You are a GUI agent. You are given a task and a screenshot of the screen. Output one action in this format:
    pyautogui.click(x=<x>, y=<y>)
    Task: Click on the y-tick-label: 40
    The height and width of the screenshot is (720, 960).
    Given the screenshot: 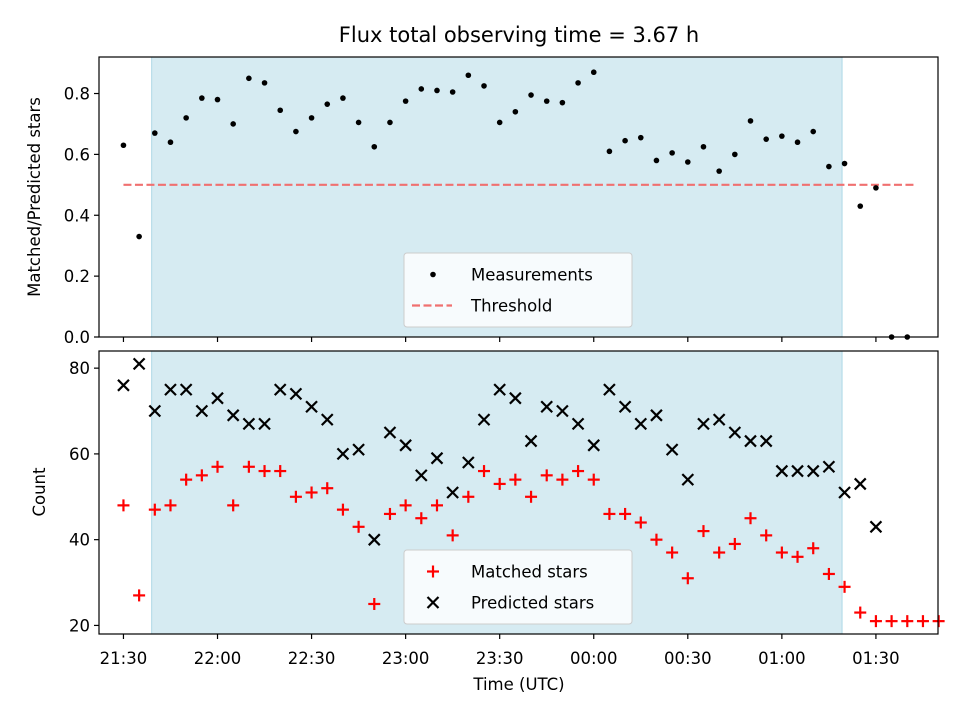 What is the action you would take?
    pyautogui.click(x=79, y=540)
    